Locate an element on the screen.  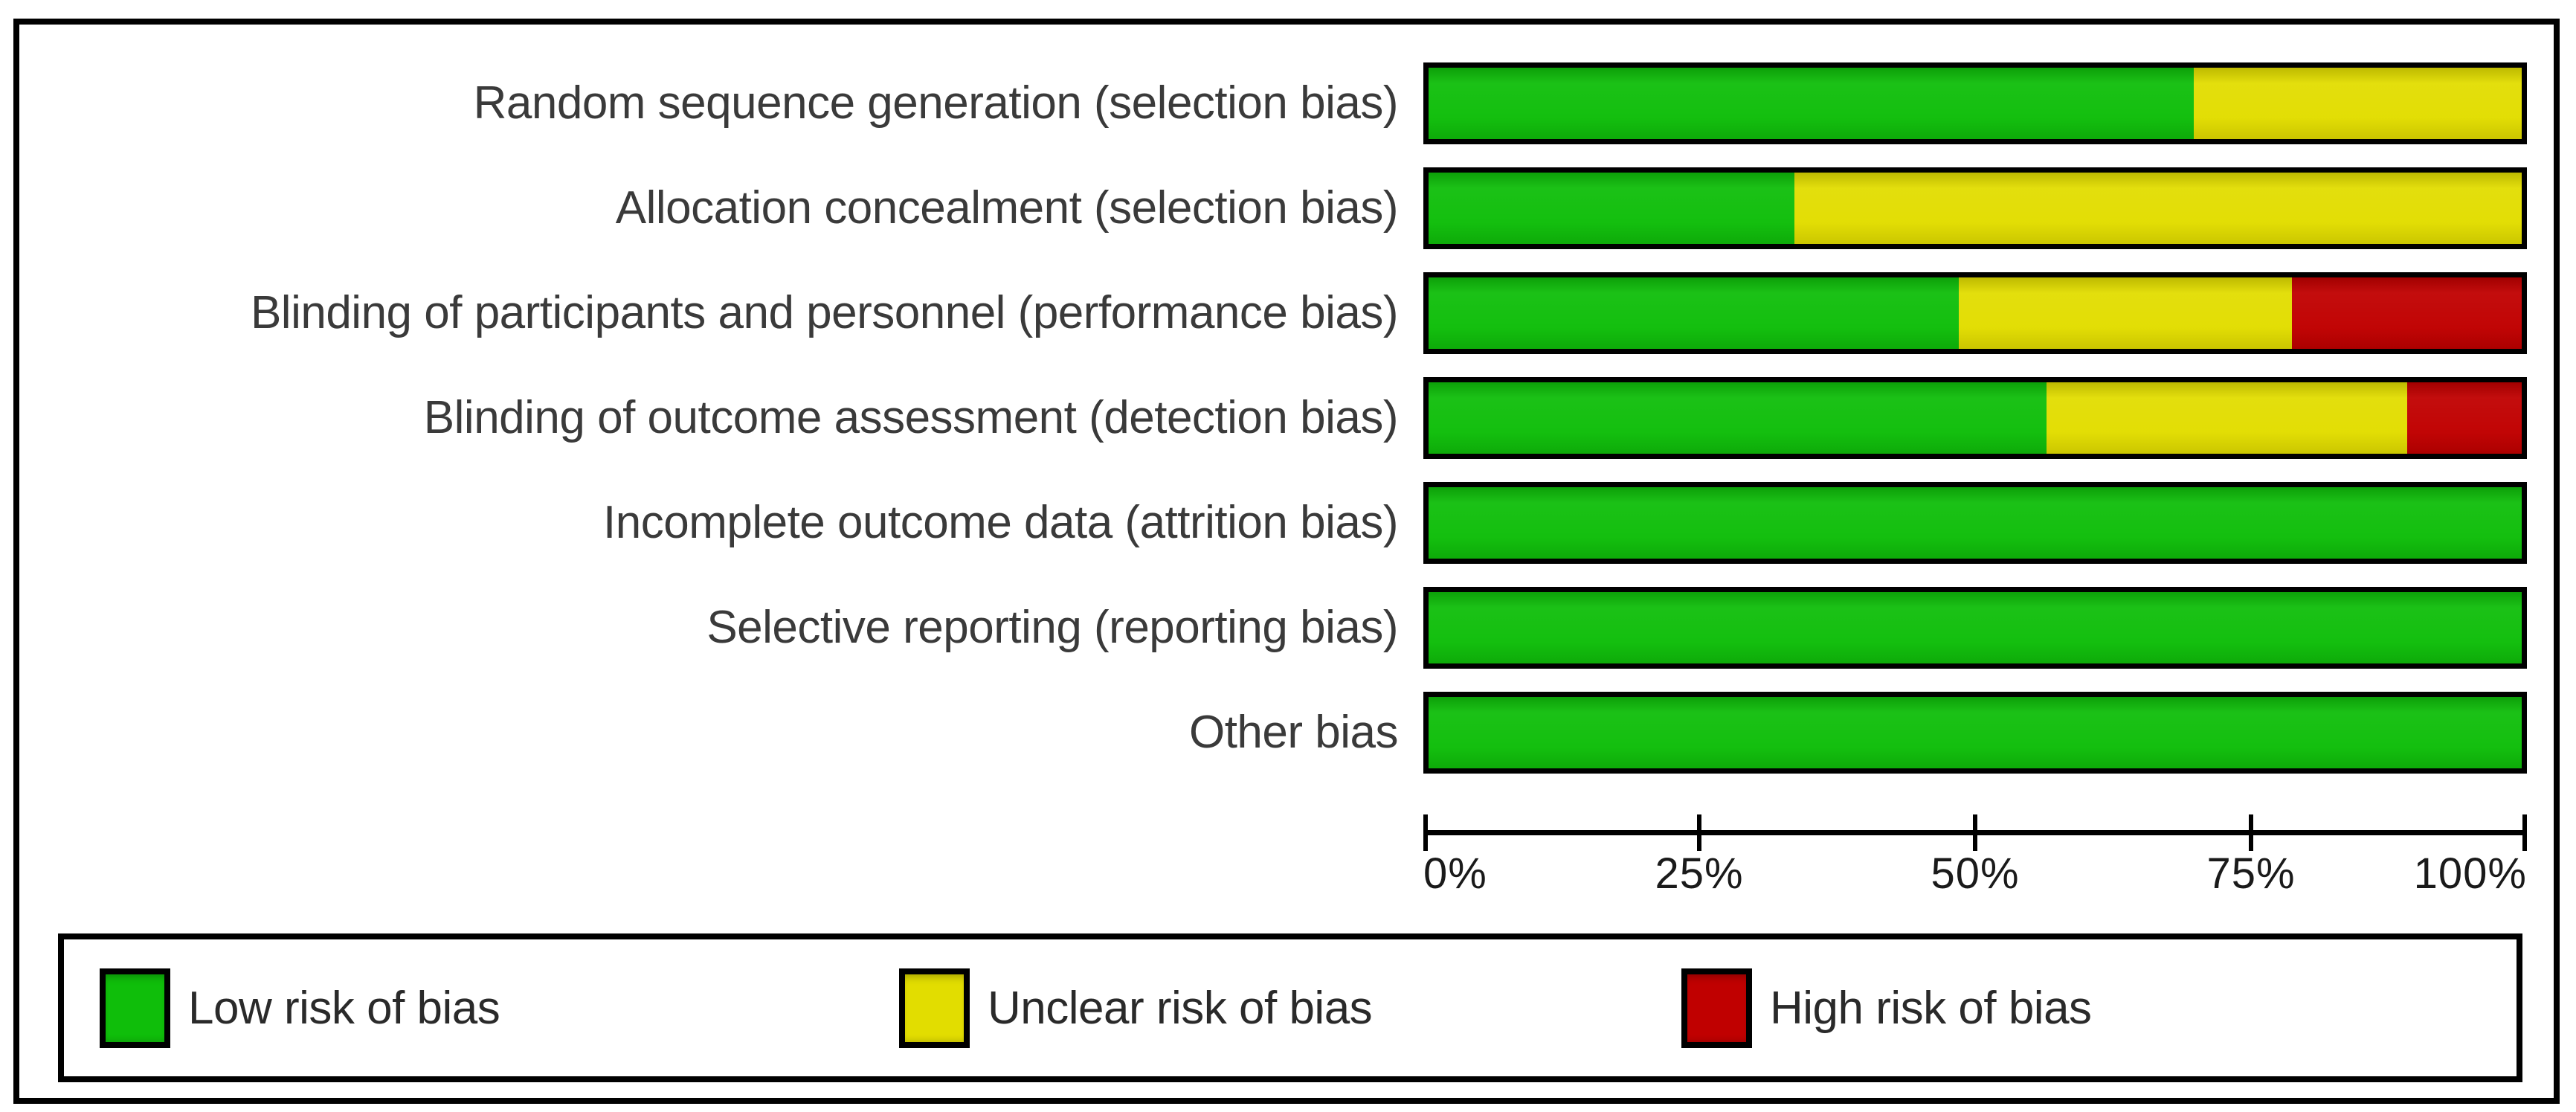
legend-swatch-low-risk is located at coordinates (135, 1008).